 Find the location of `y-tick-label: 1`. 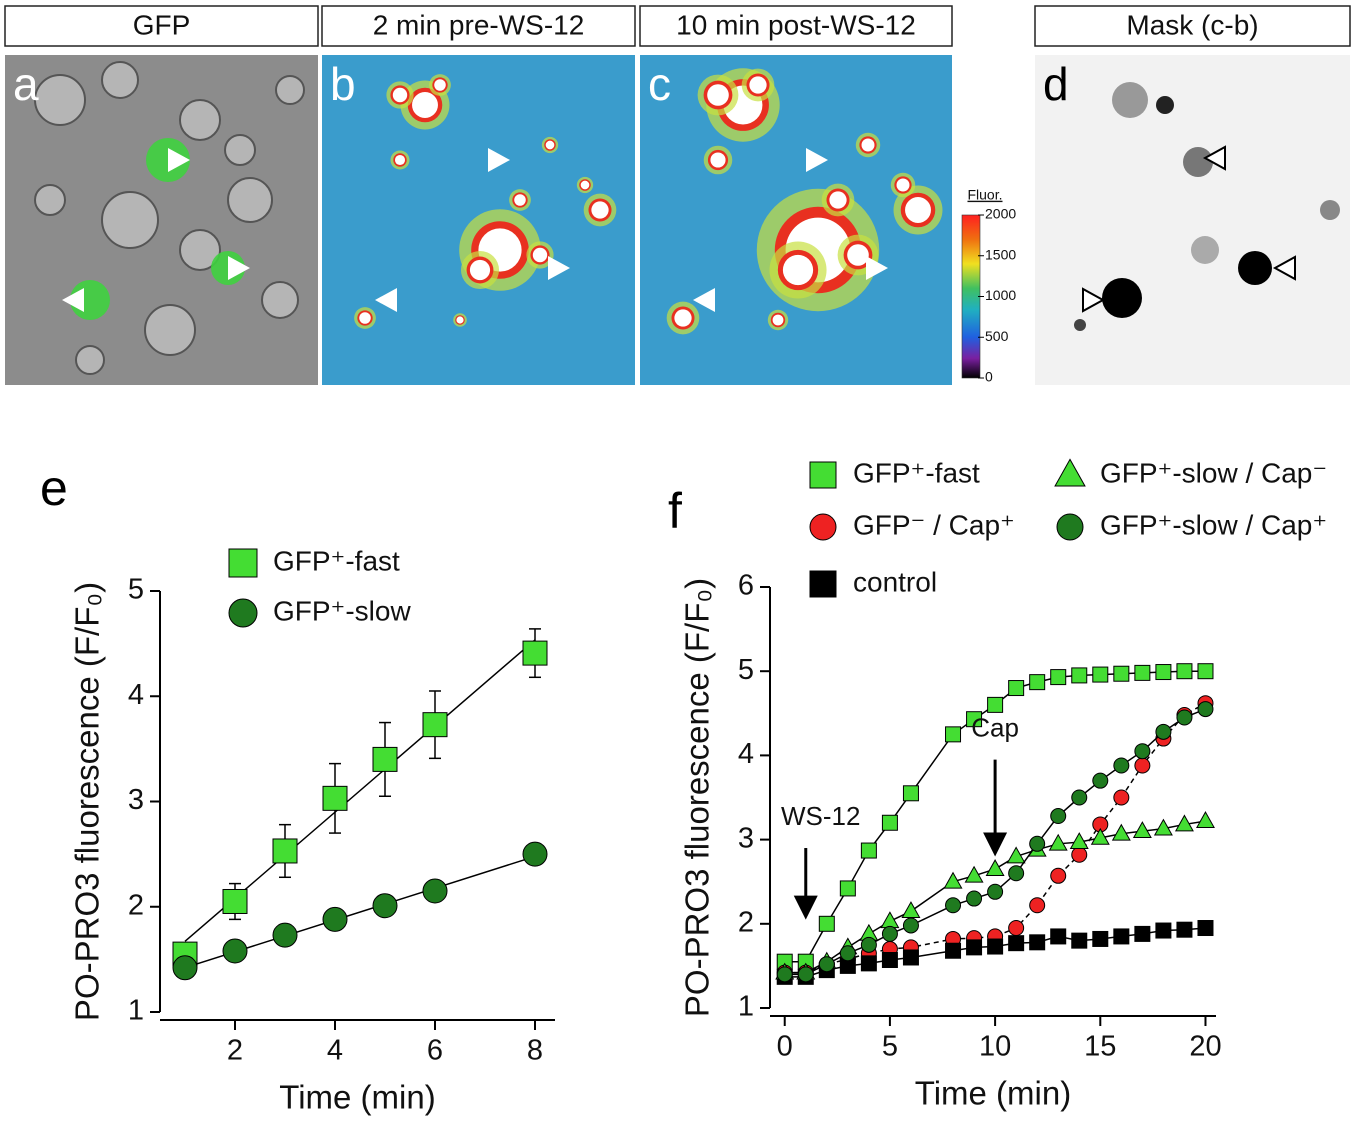

y-tick-label: 1 is located at coordinates (746, 1007).